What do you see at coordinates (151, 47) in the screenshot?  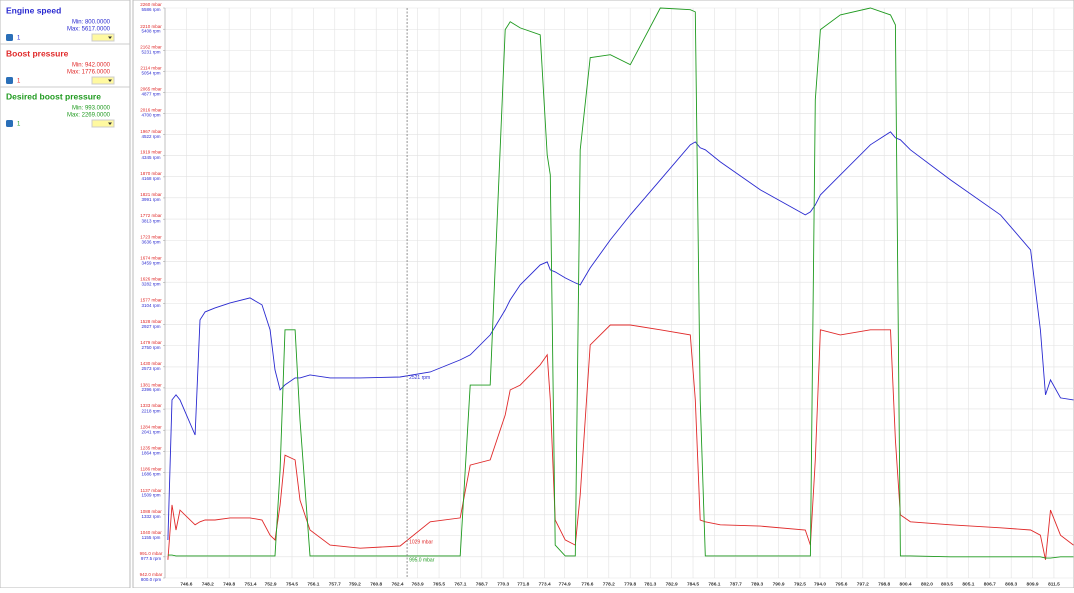 I see `y-tick-label: 2162 mbar` at bounding box center [151, 47].